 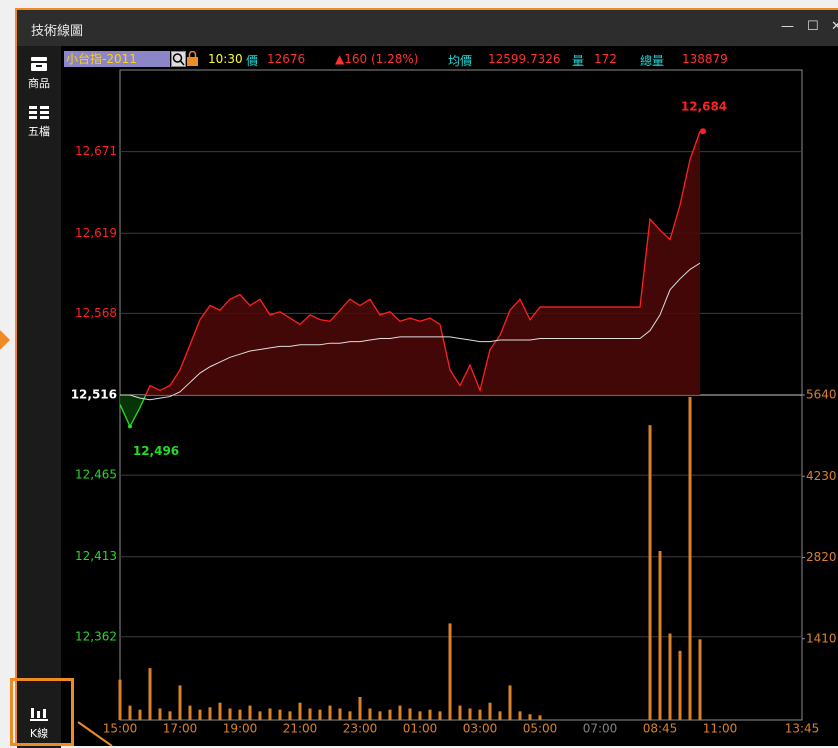 I want to click on y-tick-label: 12,568, so click(x=96, y=313).